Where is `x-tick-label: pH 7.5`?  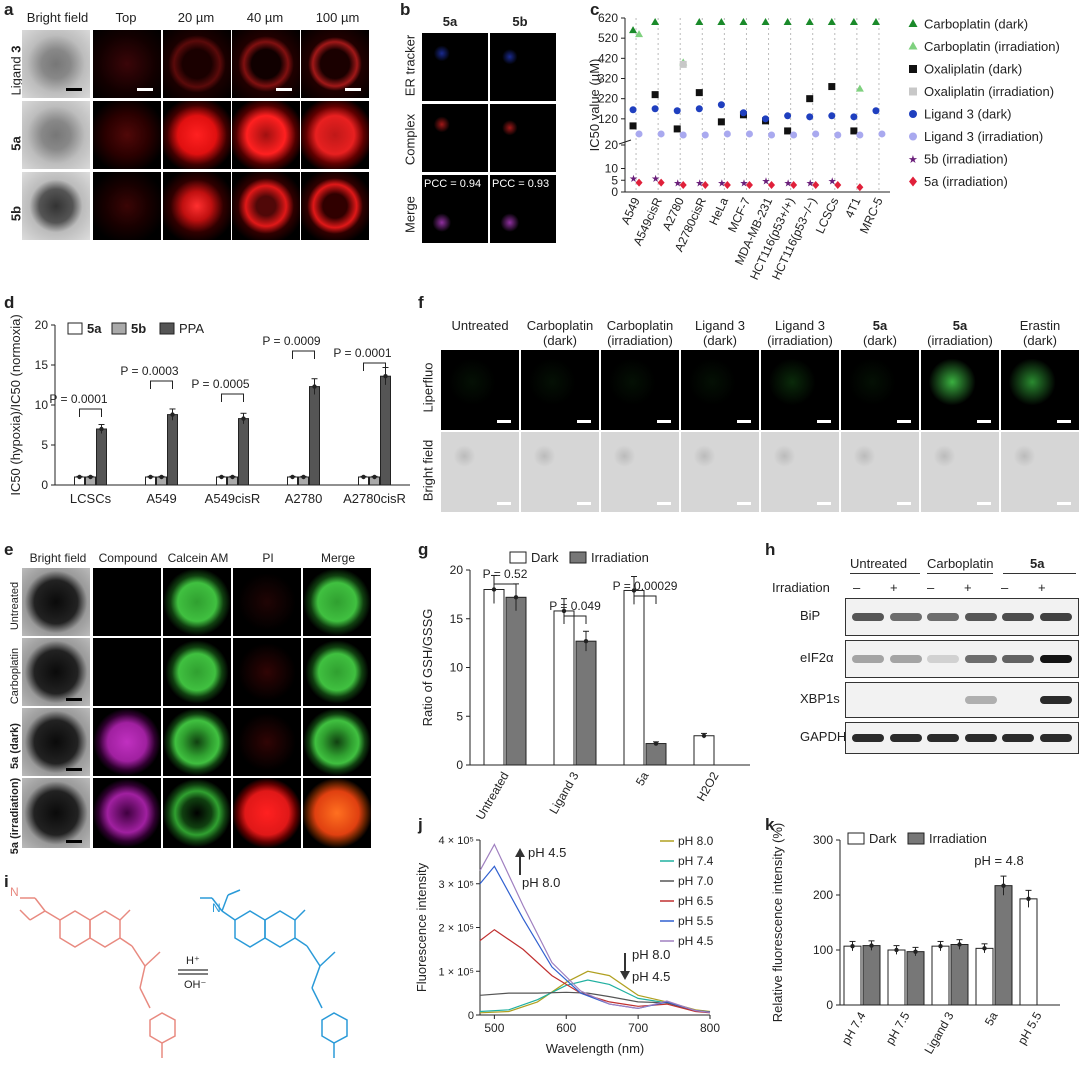
x-tick-label: pH 7.5 is located at coordinates (898, 1028).